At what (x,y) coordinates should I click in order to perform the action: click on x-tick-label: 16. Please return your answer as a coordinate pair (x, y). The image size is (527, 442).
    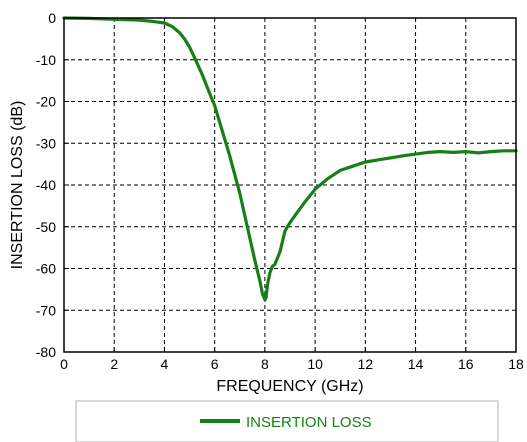
    Looking at the image, I should click on (466, 364).